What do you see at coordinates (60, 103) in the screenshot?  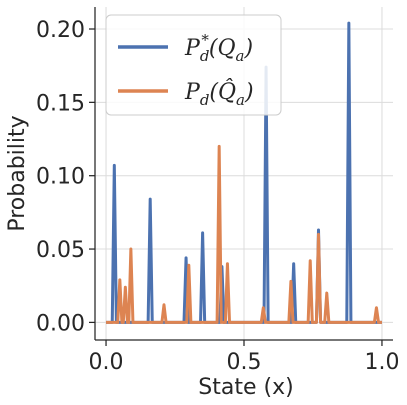 I see `y-tick-label: 0.15` at bounding box center [60, 103].